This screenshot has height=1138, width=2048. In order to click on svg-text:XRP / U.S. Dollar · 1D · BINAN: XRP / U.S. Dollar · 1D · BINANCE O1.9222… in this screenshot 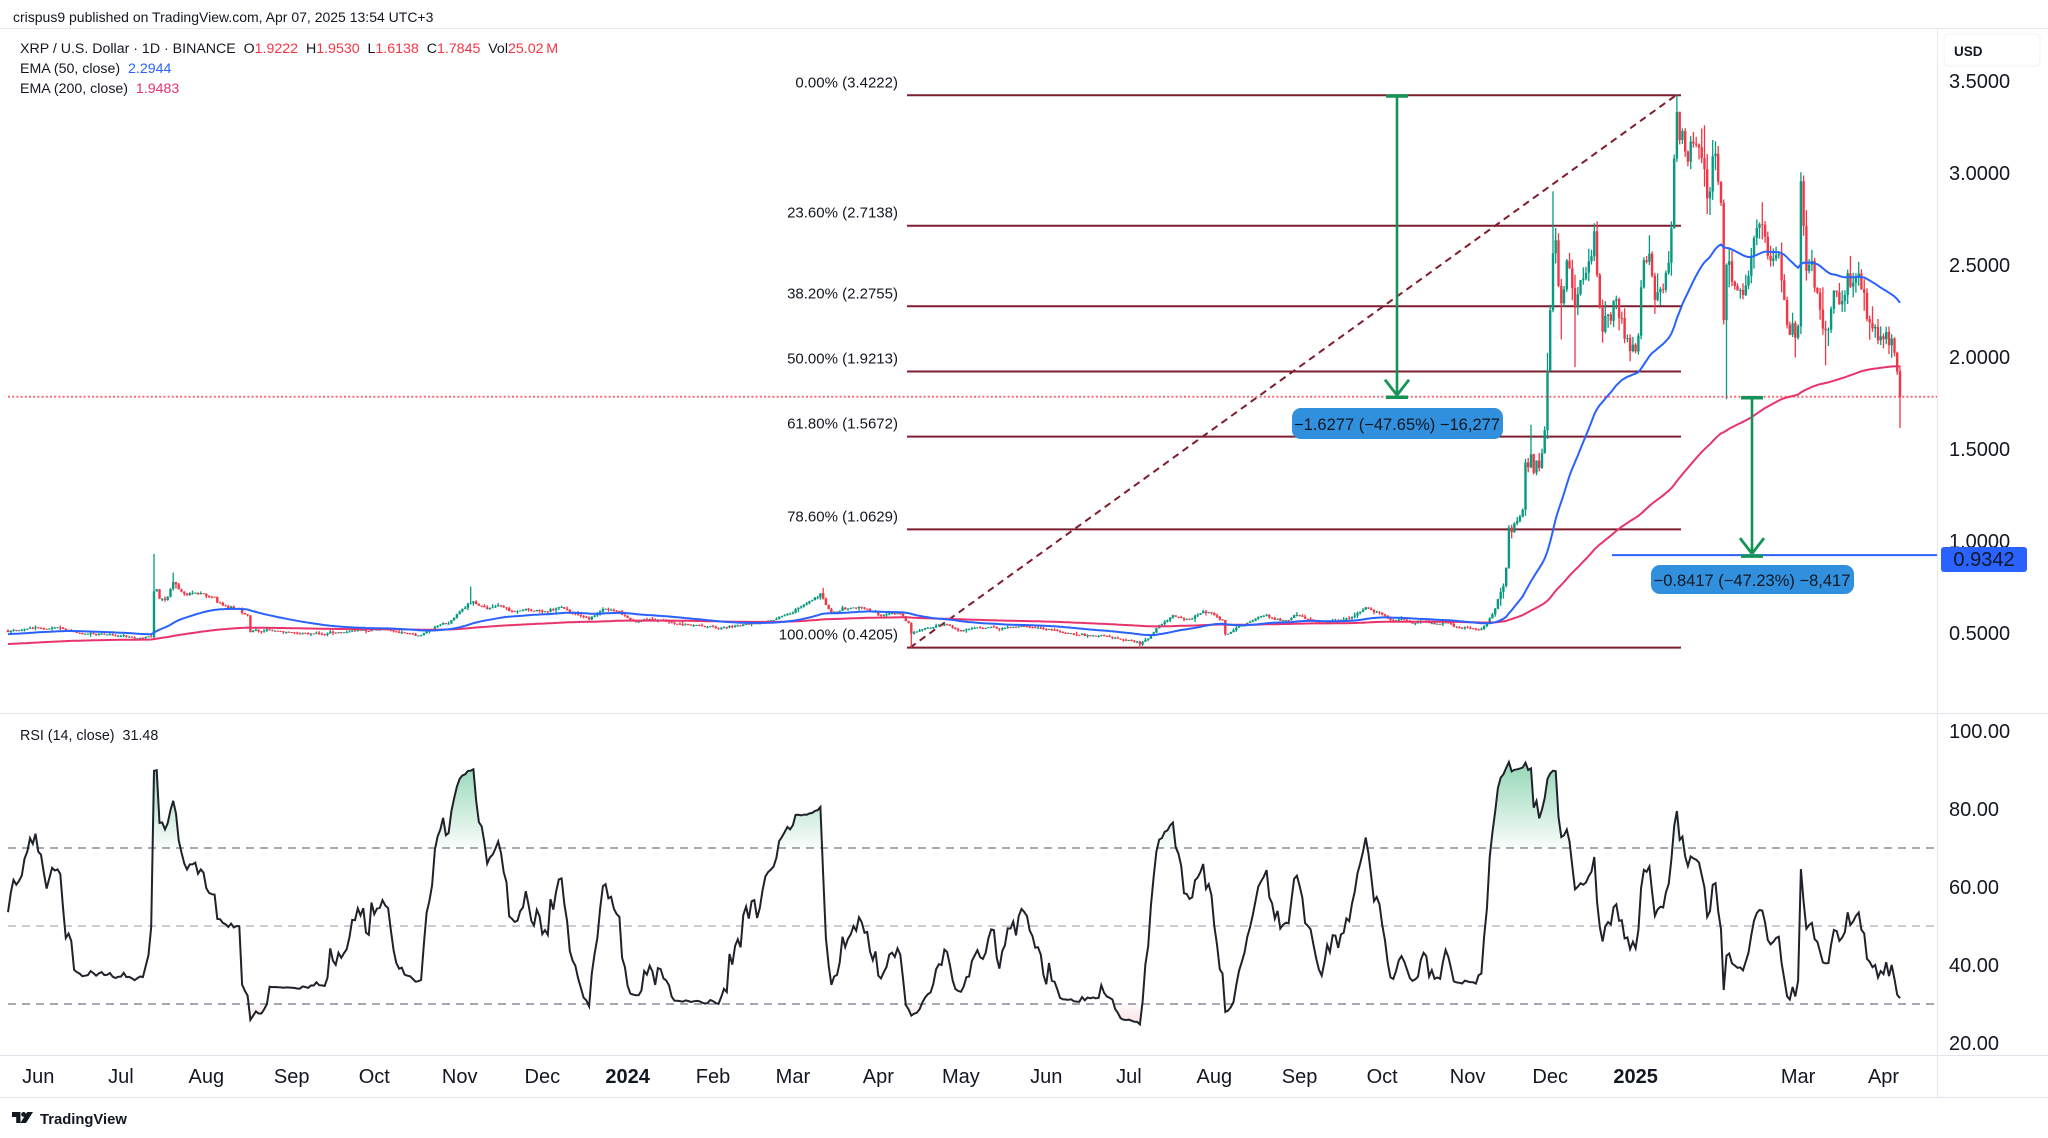, I will do `click(289, 49)`.